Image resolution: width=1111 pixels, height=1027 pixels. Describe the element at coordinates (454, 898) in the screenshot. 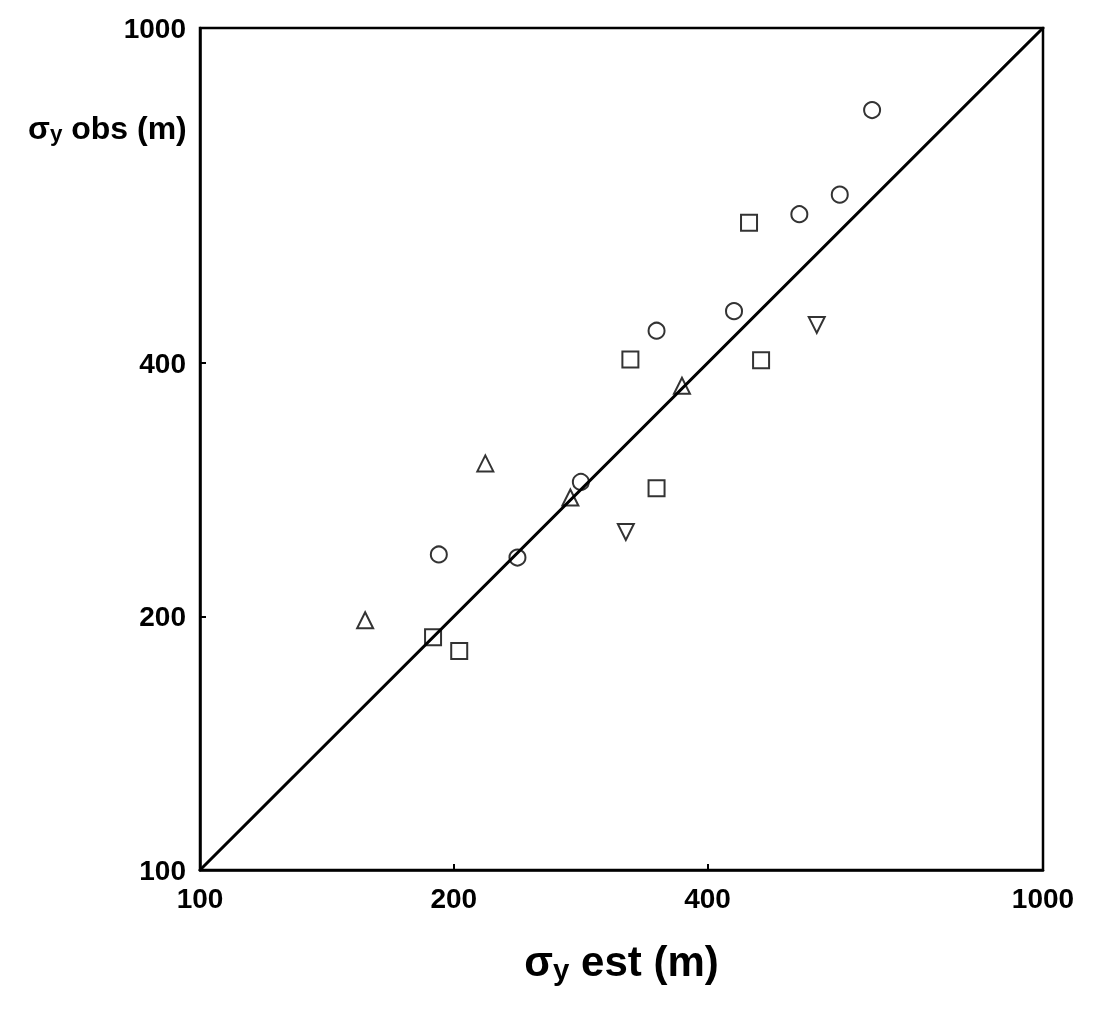

I see `x-tick-label: 200` at that location.